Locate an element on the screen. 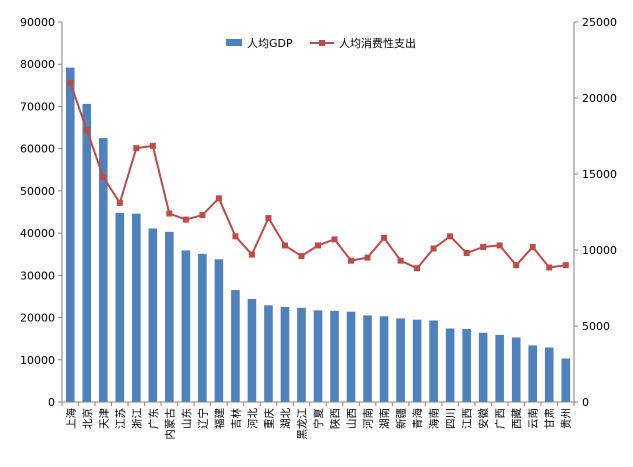 This screenshot has width=633, height=467. x-tick-label: 福建 is located at coordinates (219, 418).